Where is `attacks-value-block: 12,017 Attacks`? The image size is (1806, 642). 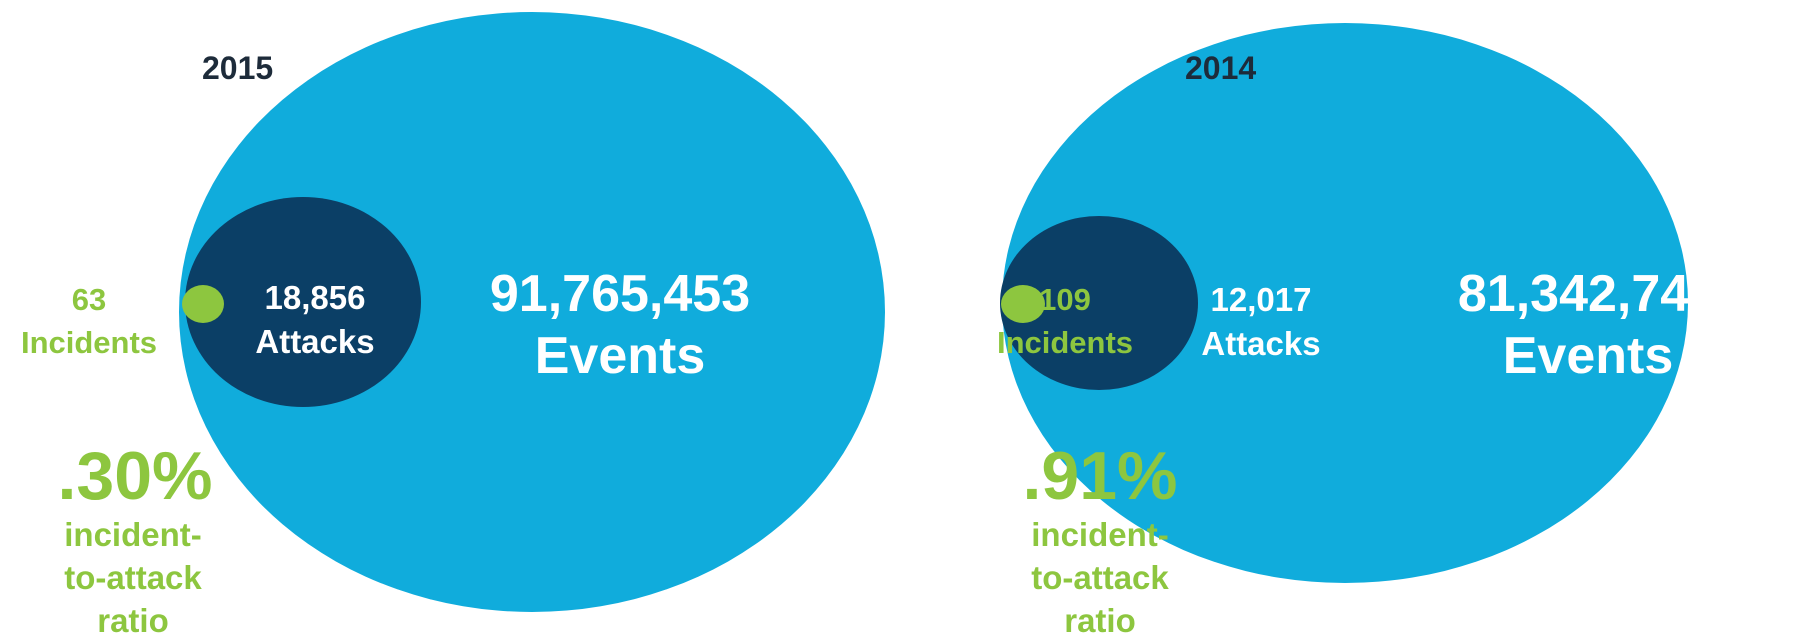
attacks-value-block: 12,017 Attacks is located at coordinates (1261, 322).